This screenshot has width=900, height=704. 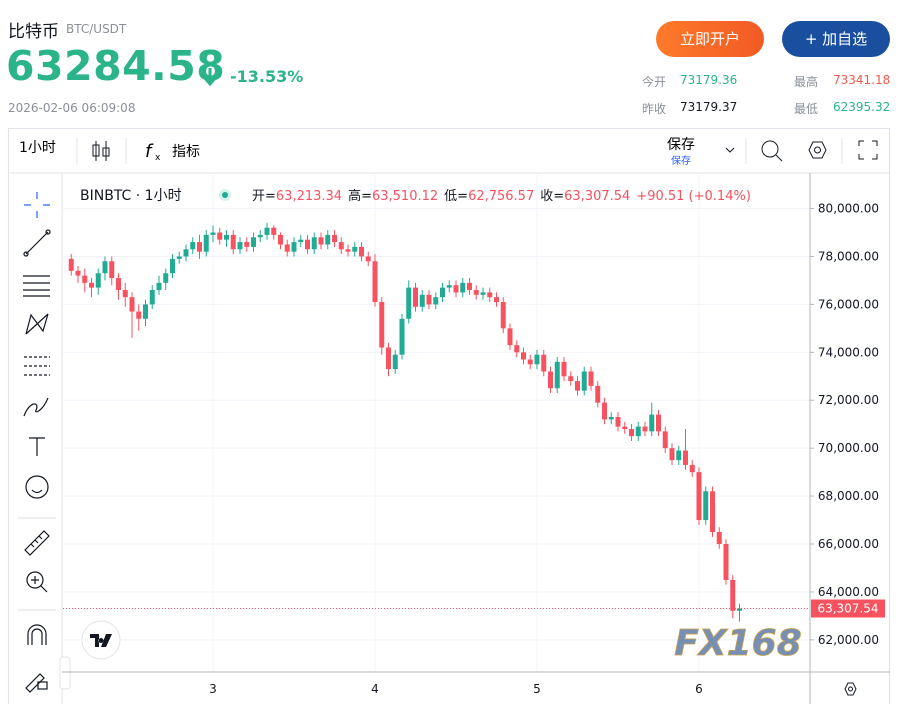 What do you see at coordinates (37, 148) in the screenshot?
I see `interval: 1小时` at bounding box center [37, 148].